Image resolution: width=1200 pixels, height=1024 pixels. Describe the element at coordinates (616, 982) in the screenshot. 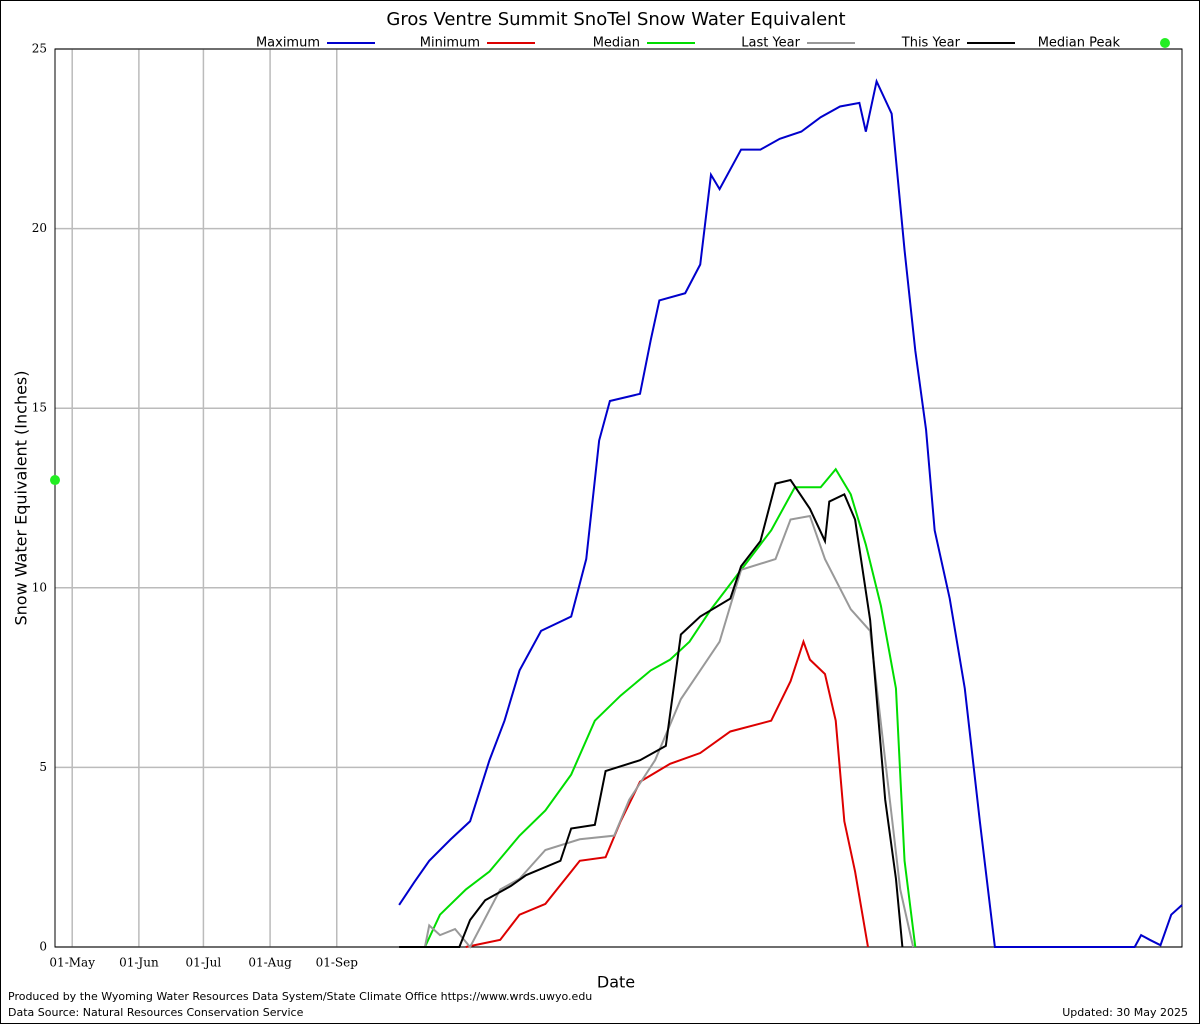

I see `x-axis-label: Date` at that location.